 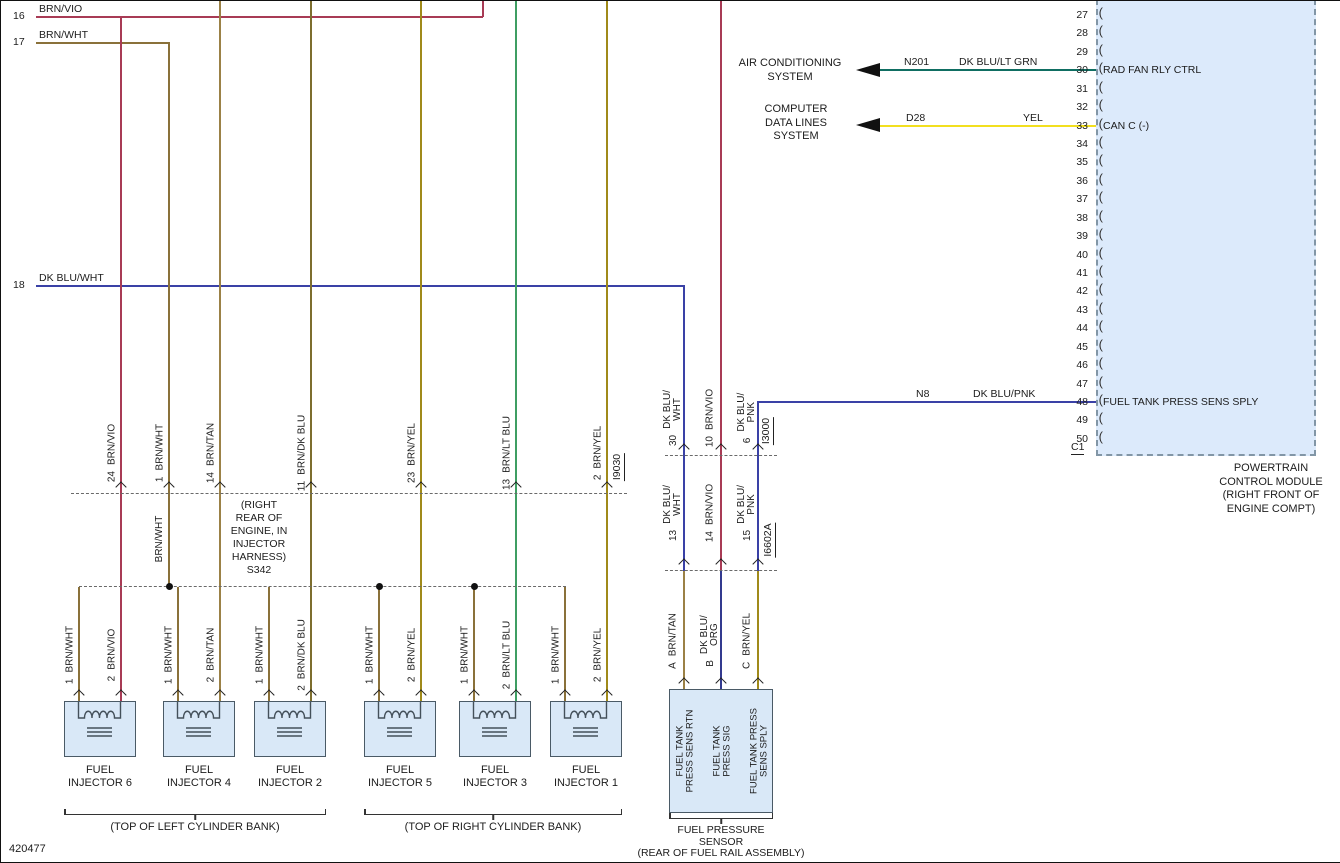 I want to click on injector-3-caption: FUEL INJECTOR 3, so click(x=495, y=776).